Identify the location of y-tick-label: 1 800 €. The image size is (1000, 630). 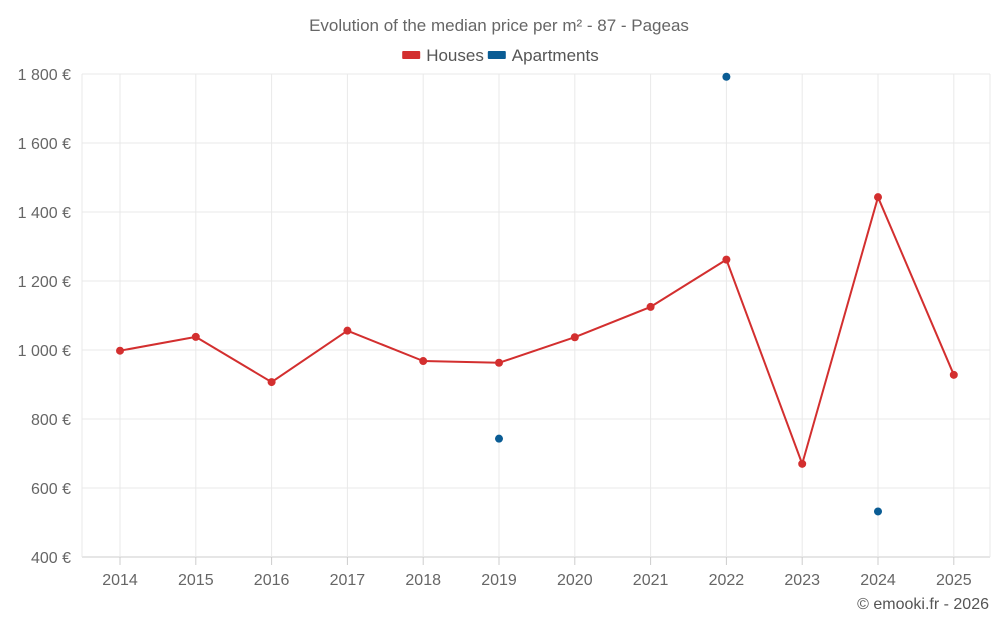
(44, 75).